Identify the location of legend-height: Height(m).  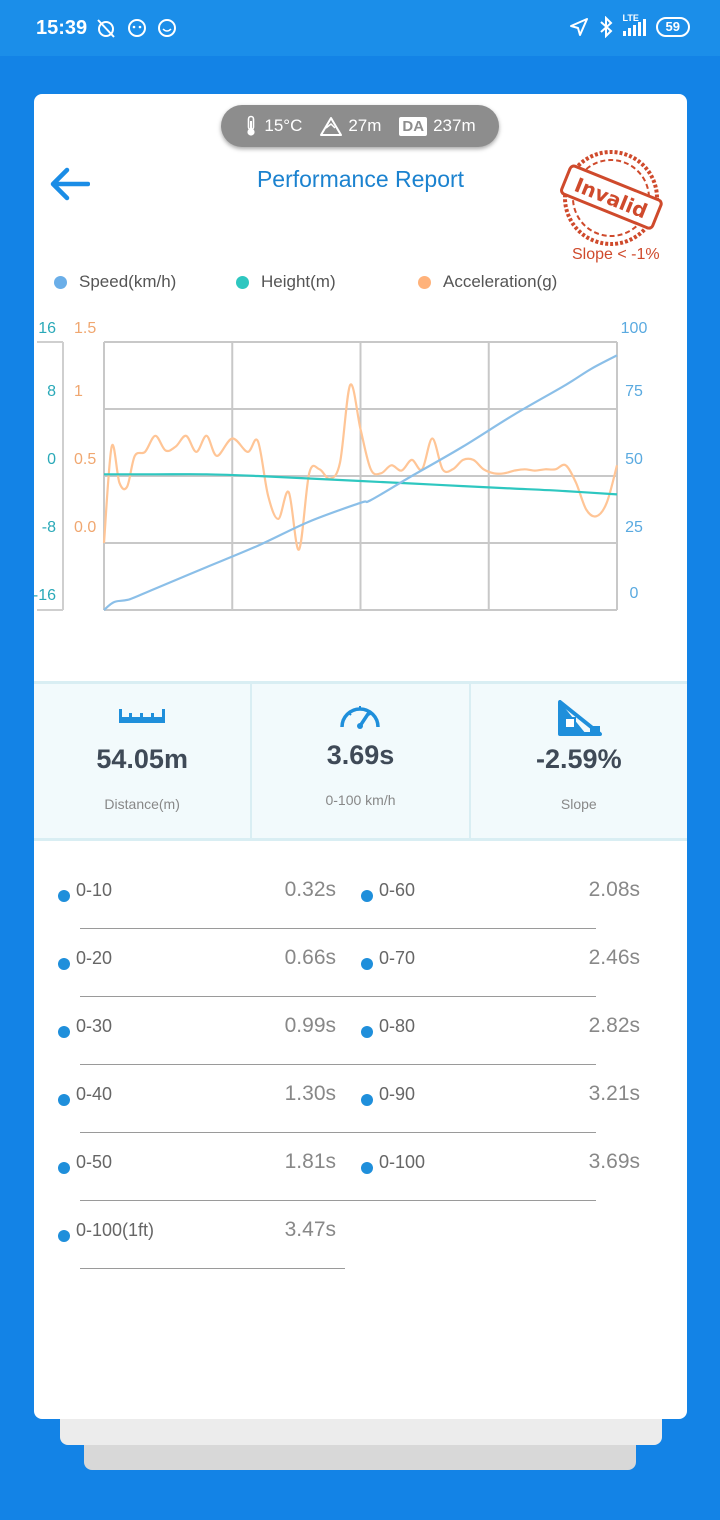
(286, 282).